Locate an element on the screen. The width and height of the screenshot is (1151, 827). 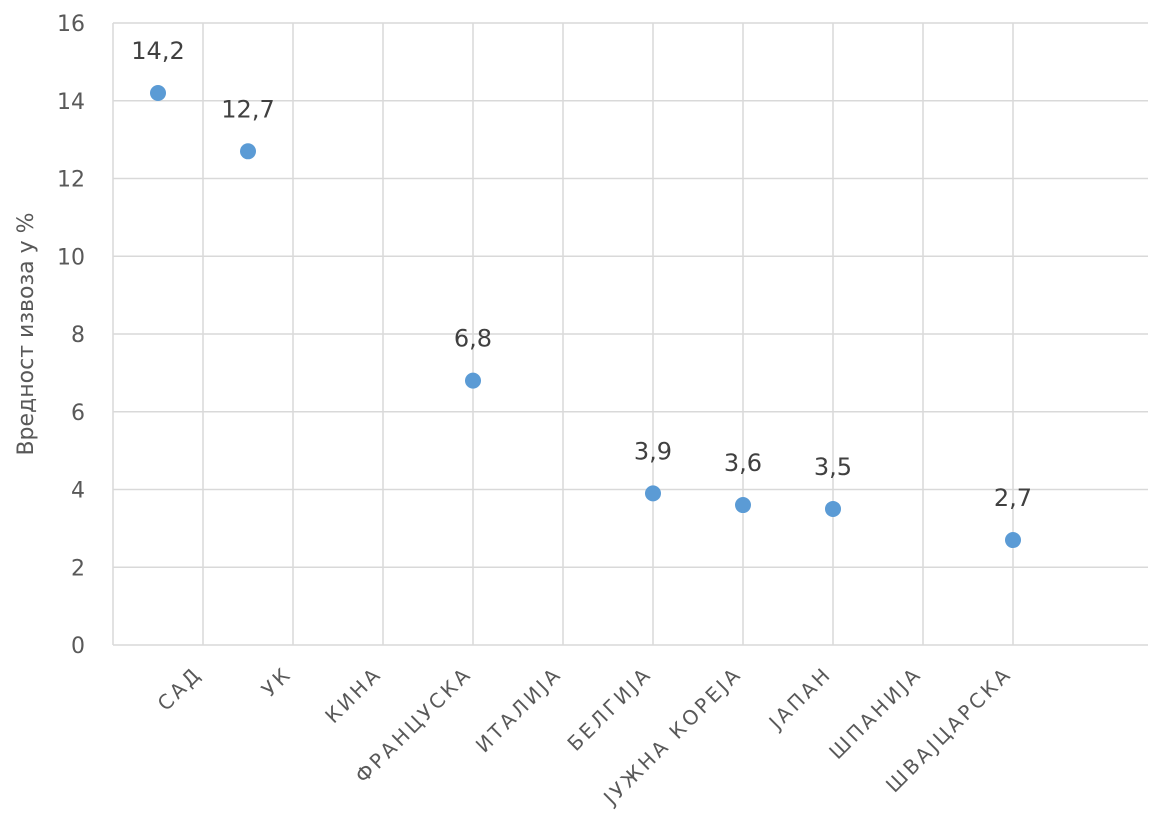
y-tick-label: 14 is located at coordinates (71, 102).